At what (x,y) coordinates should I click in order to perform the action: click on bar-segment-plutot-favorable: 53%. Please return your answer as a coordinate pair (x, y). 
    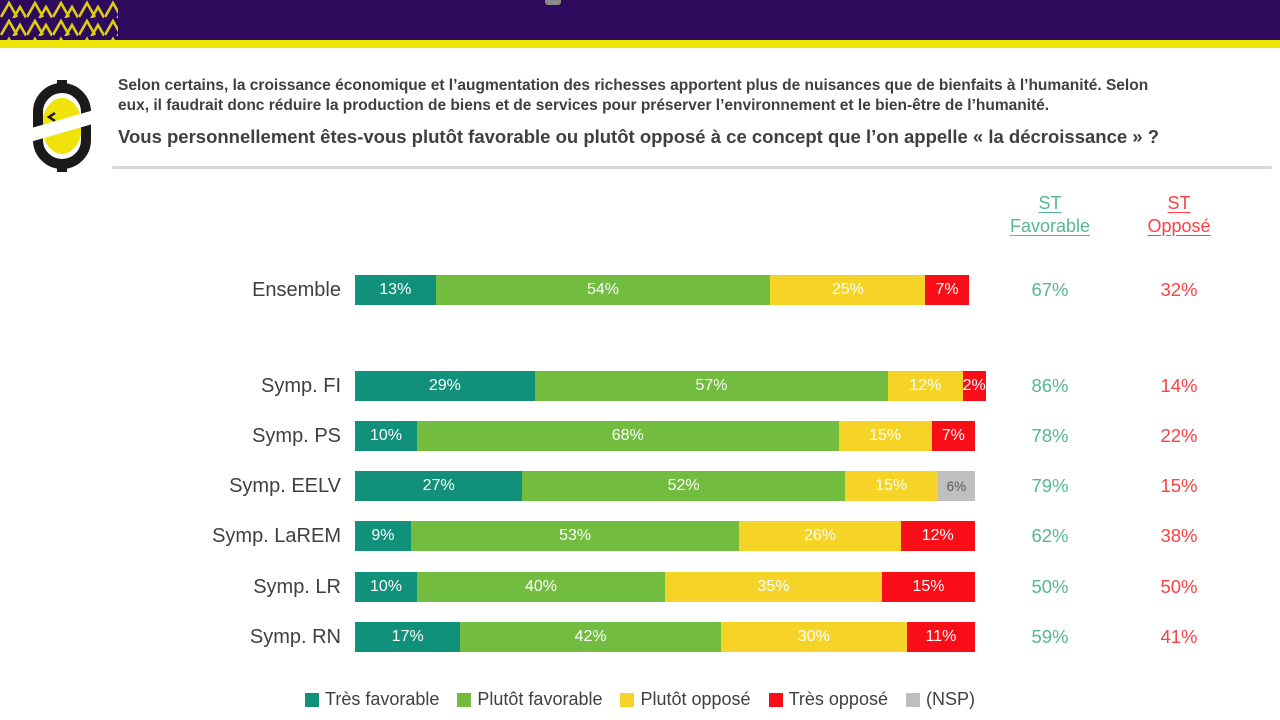
    Looking at the image, I should click on (575, 536).